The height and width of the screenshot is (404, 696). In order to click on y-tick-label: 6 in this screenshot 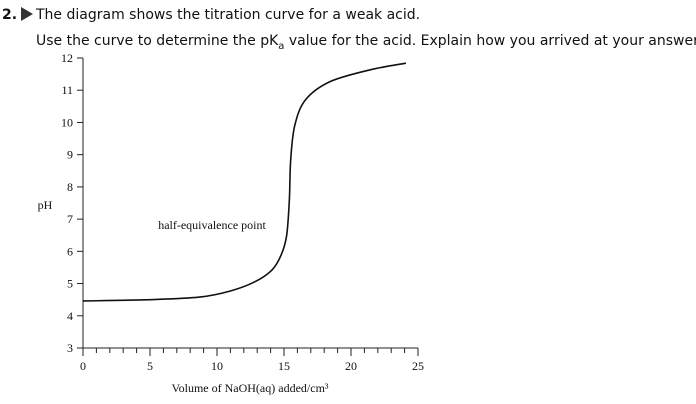, I will do `click(70, 251)`.